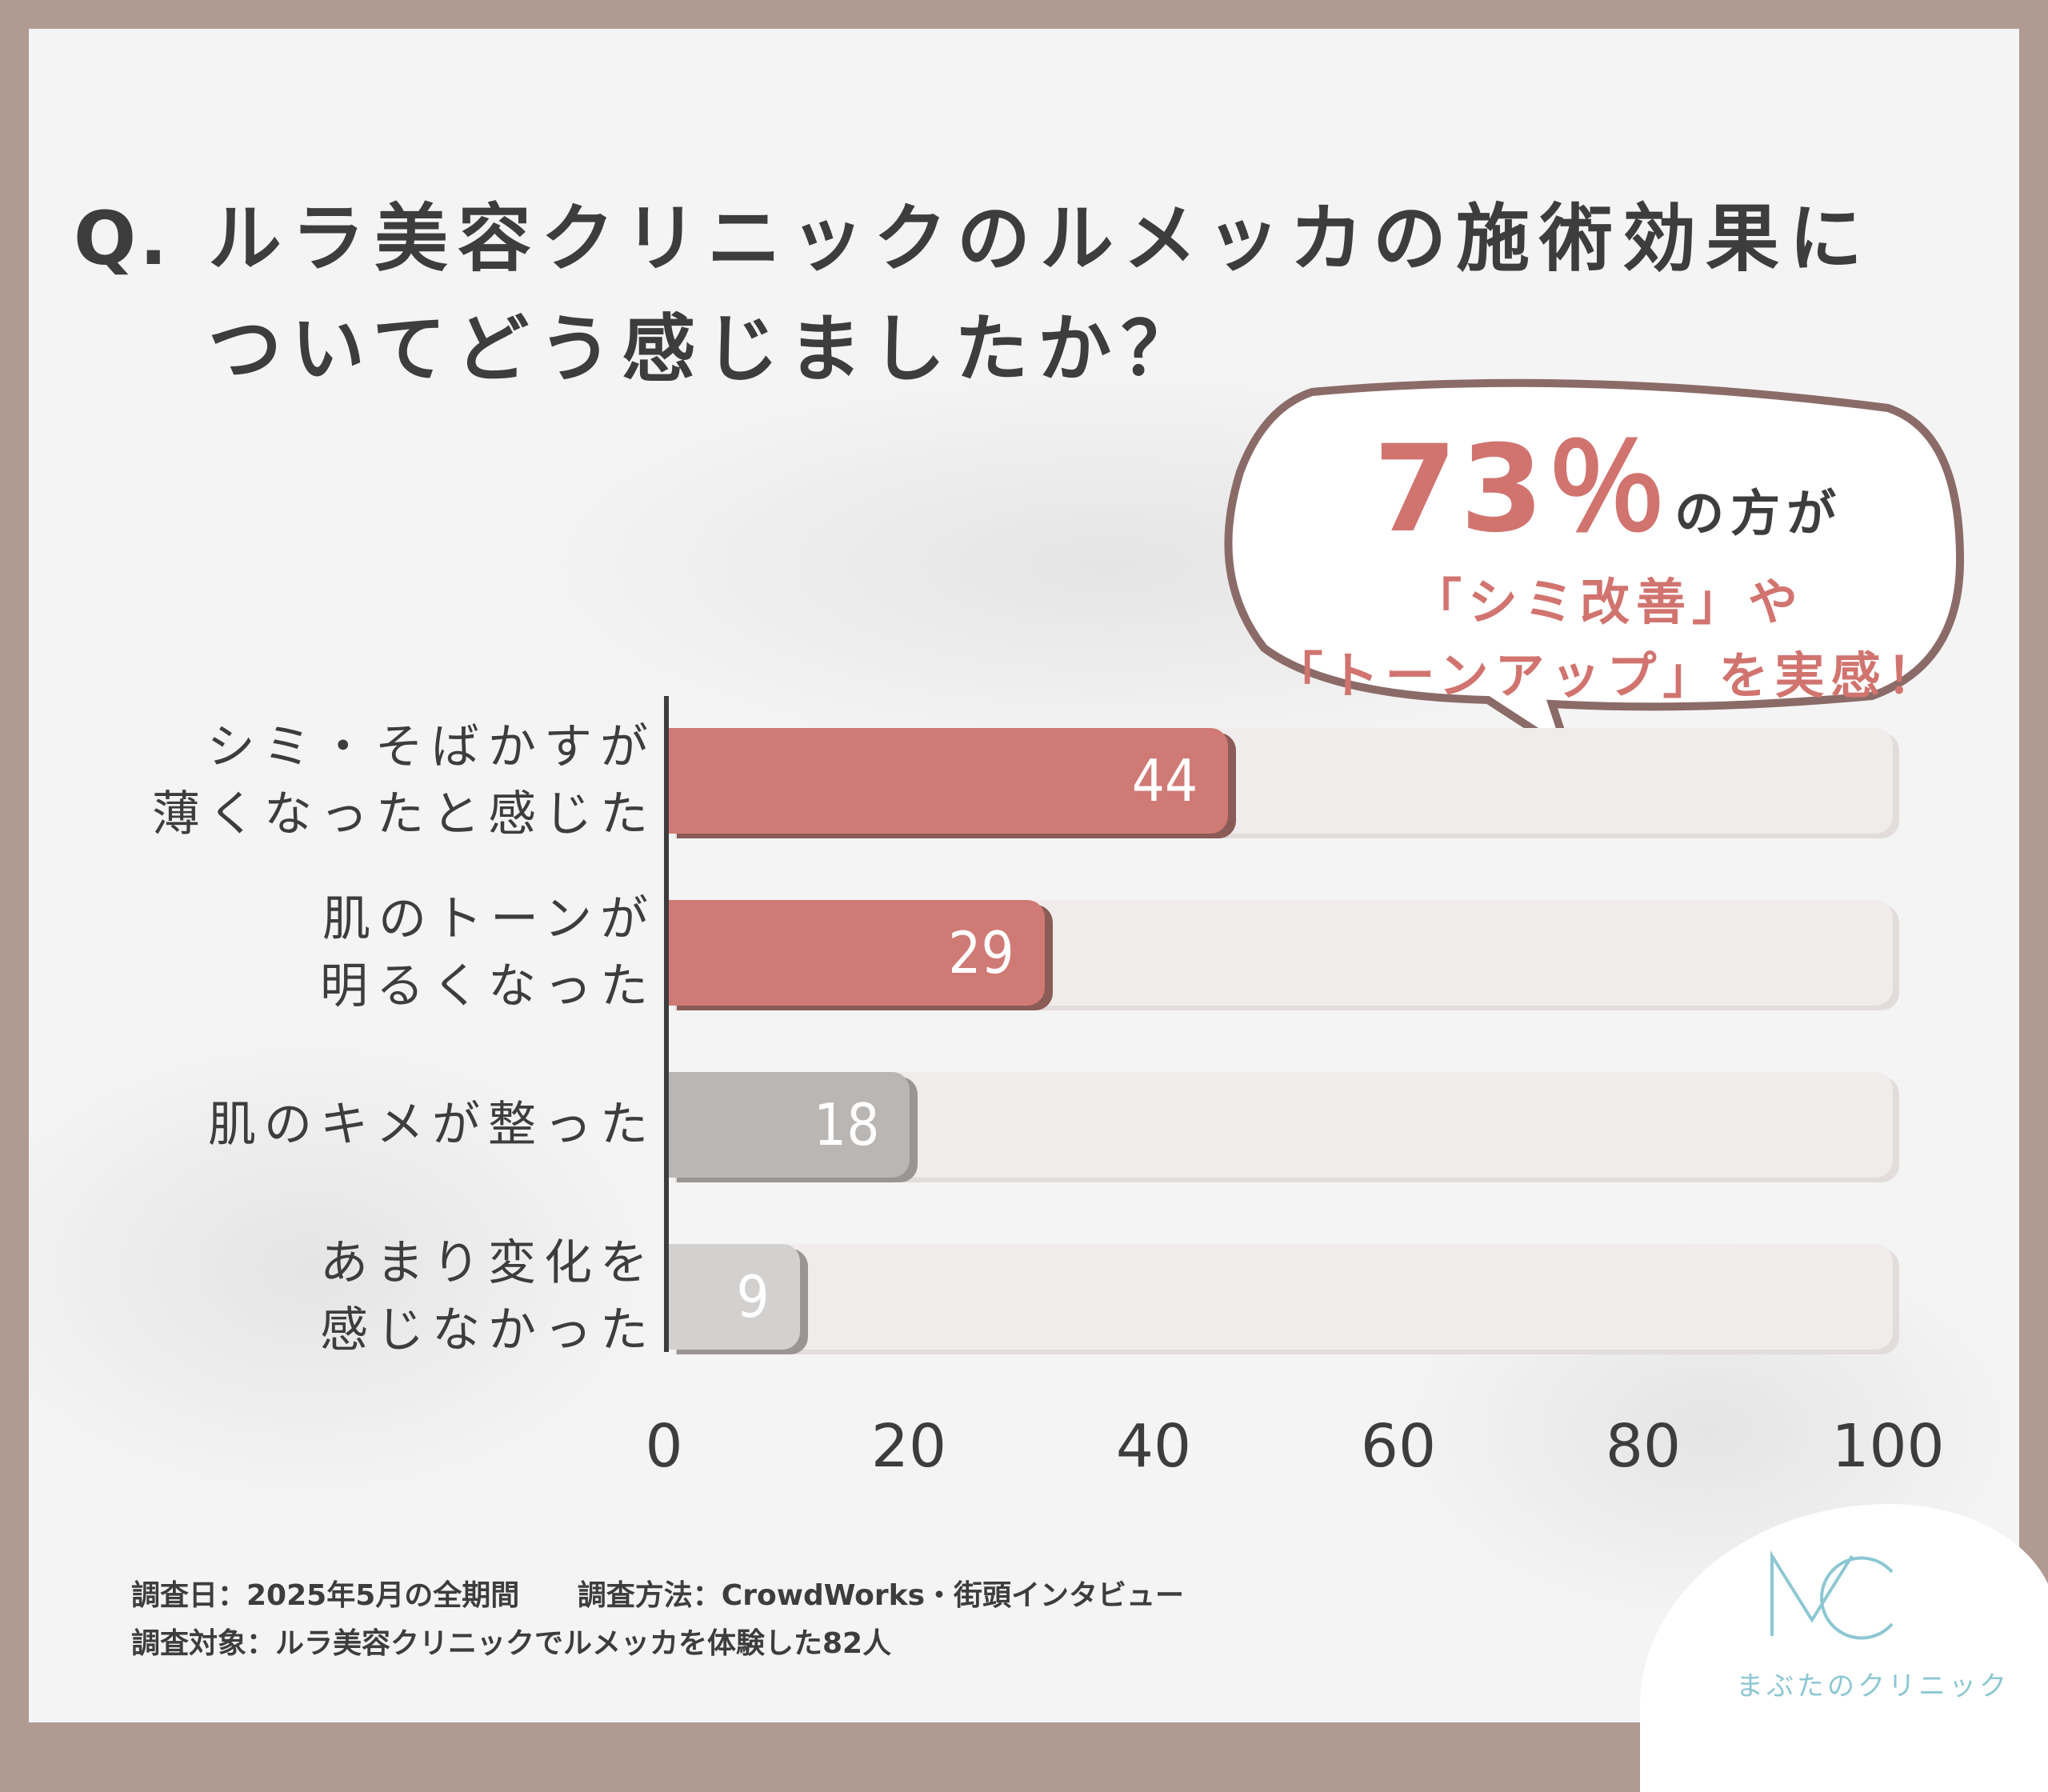 The width and height of the screenshot is (2048, 1792). I want to click on question-prefix: Q., so click(122, 239).